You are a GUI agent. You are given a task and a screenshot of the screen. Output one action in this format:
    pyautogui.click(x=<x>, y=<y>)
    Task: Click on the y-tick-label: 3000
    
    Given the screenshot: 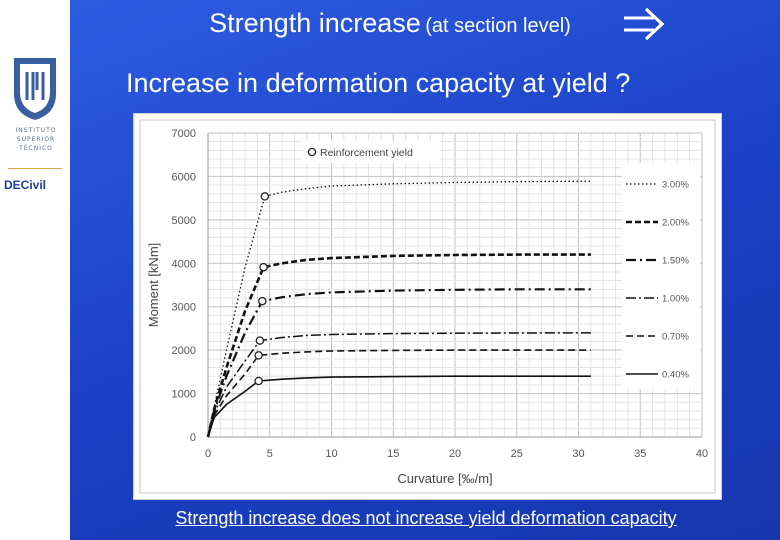 What is the action you would take?
    pyautogui.click(x=184, y=308)
    